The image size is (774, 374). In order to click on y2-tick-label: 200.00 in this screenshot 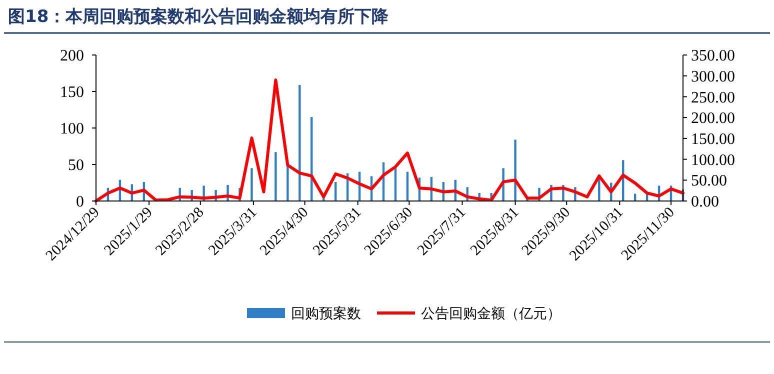, I will do `click(713, 119)`.